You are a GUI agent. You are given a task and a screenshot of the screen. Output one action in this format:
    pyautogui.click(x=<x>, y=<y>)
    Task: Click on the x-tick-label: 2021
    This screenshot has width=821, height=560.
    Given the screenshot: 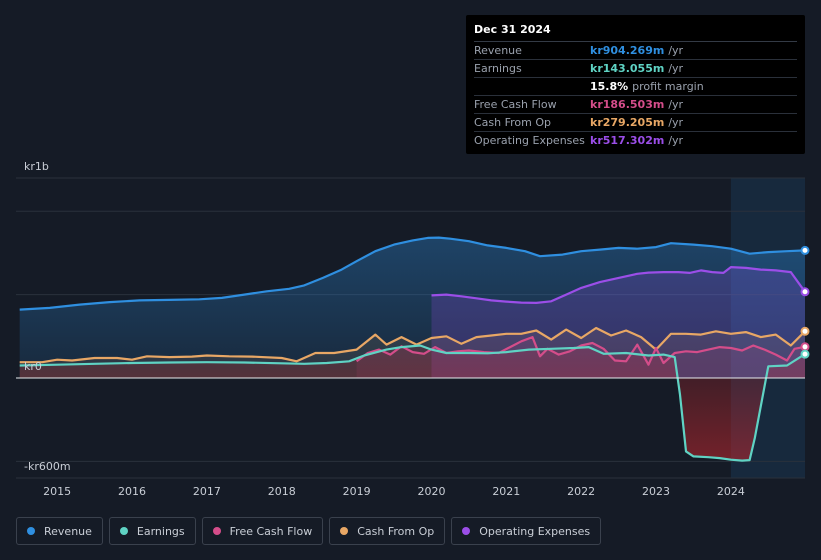 What is the action you would take?
    pyautogui.click(x=506, y=491)
    